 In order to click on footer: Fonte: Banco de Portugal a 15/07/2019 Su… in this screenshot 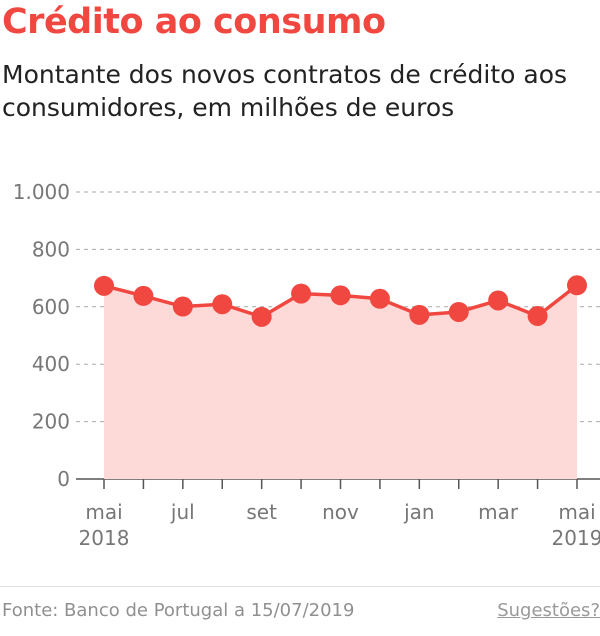, I will do `click(300, 615)`.